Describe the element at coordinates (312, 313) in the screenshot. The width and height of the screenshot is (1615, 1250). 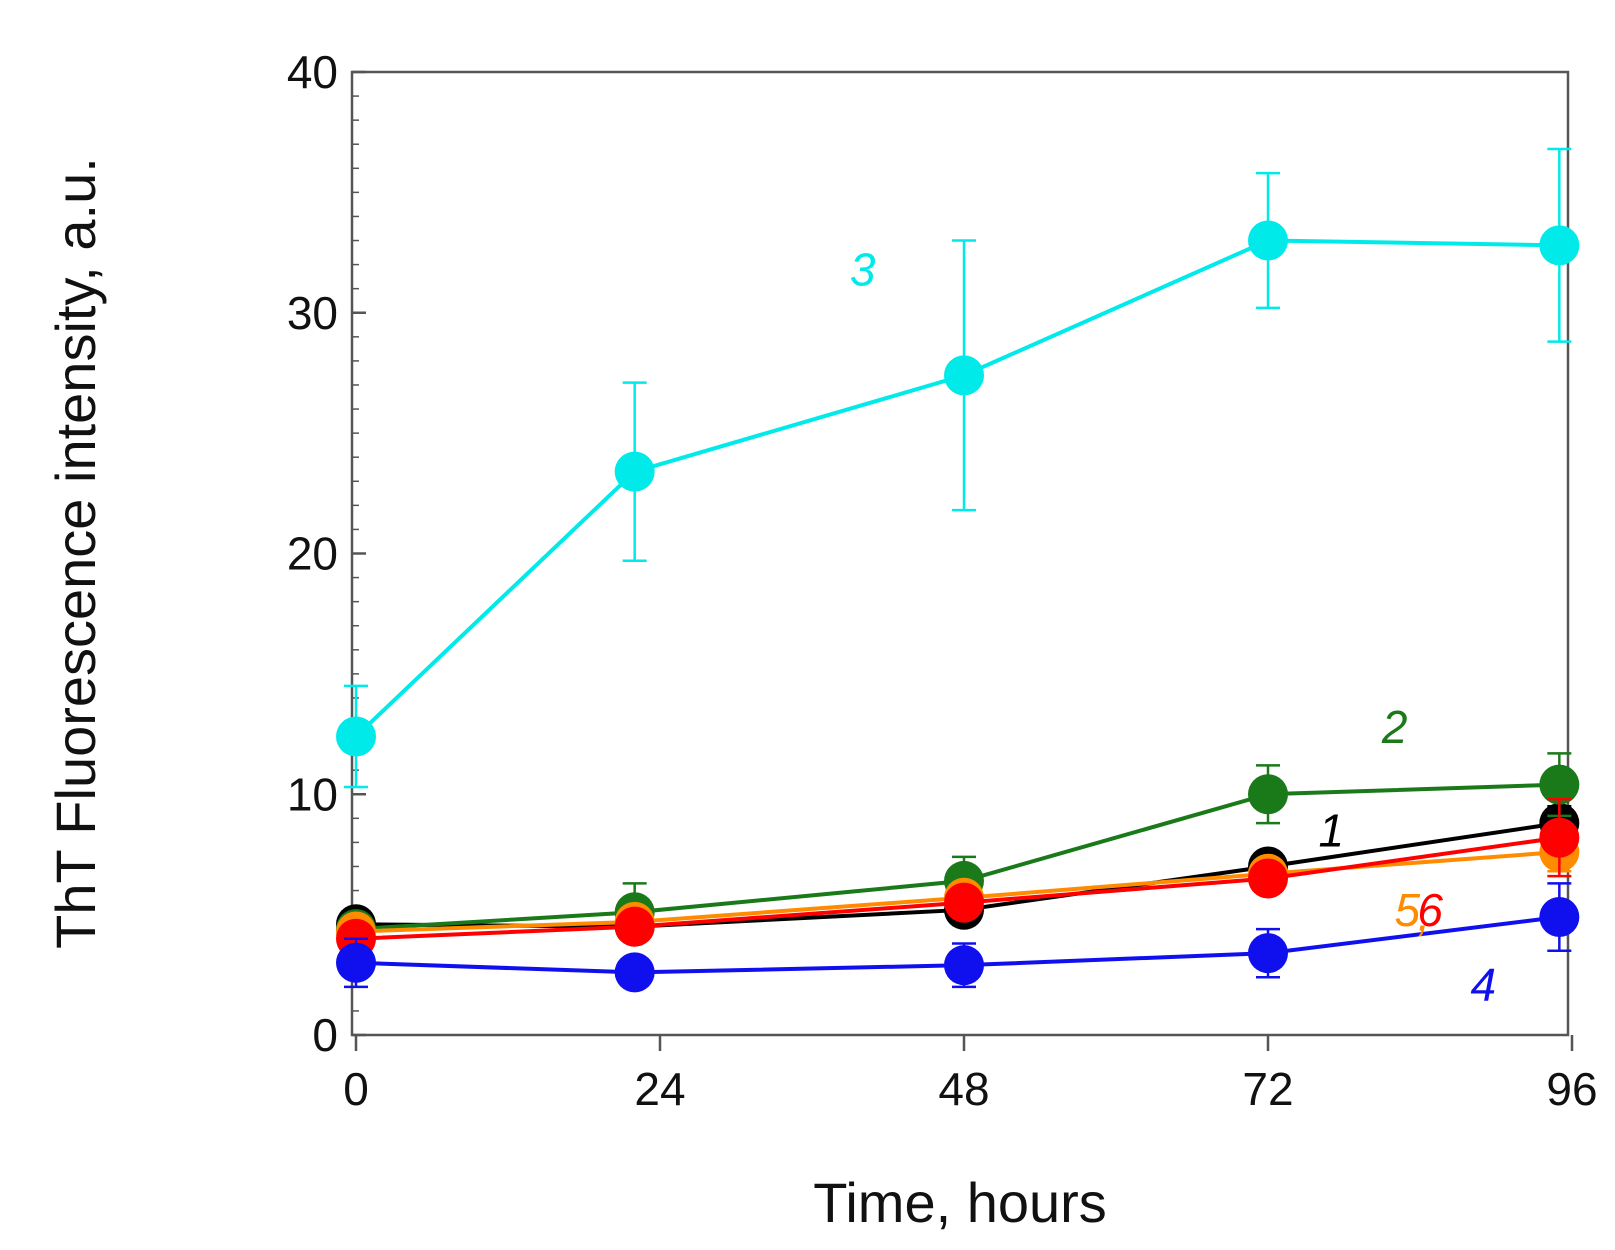
I see `y-tick-label: 30` at that location.